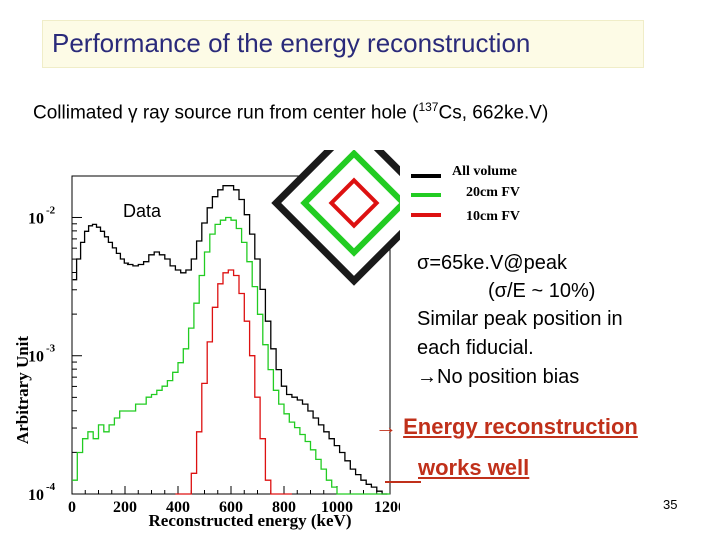 The height and width of the screenshot is (540, 720). I want to click on subtitle-post: Cs, 662ke.V), so click(493, 113).